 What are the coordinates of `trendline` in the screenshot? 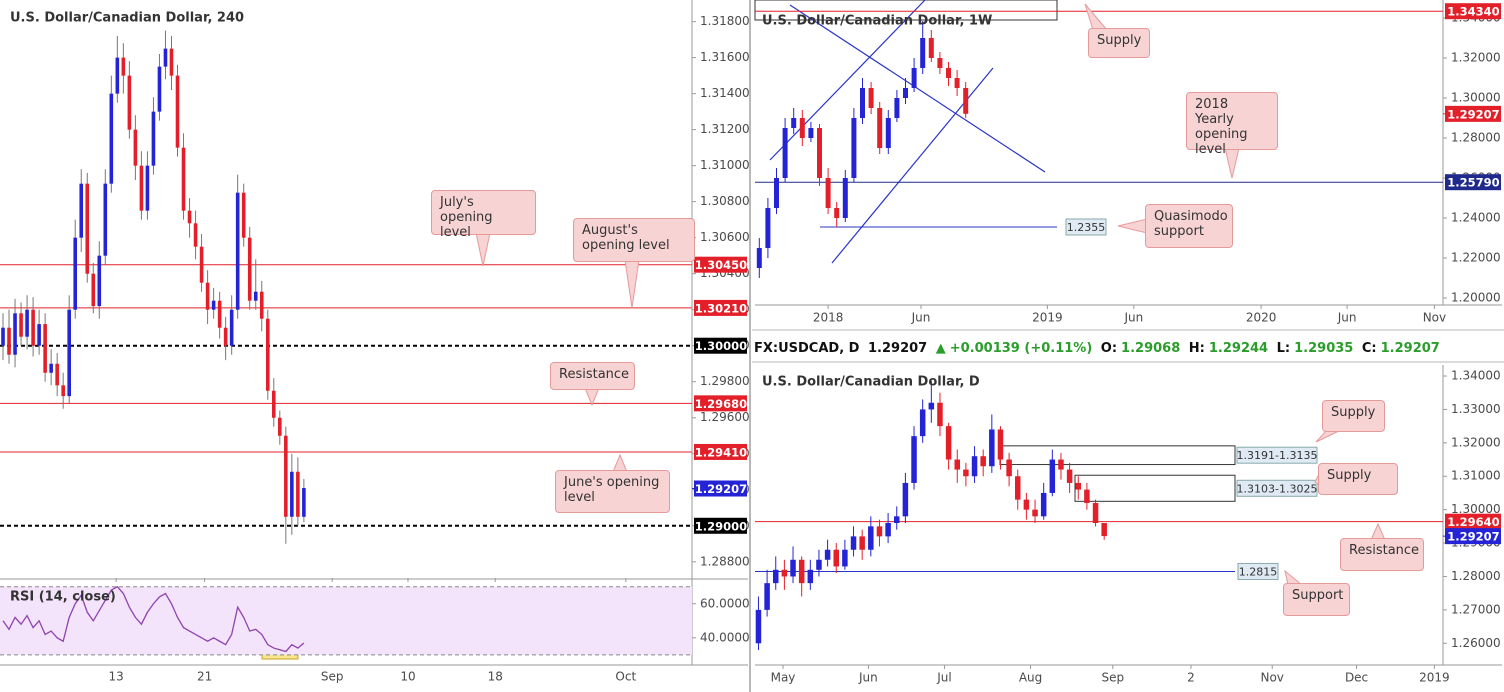 It's located at (847, 80).